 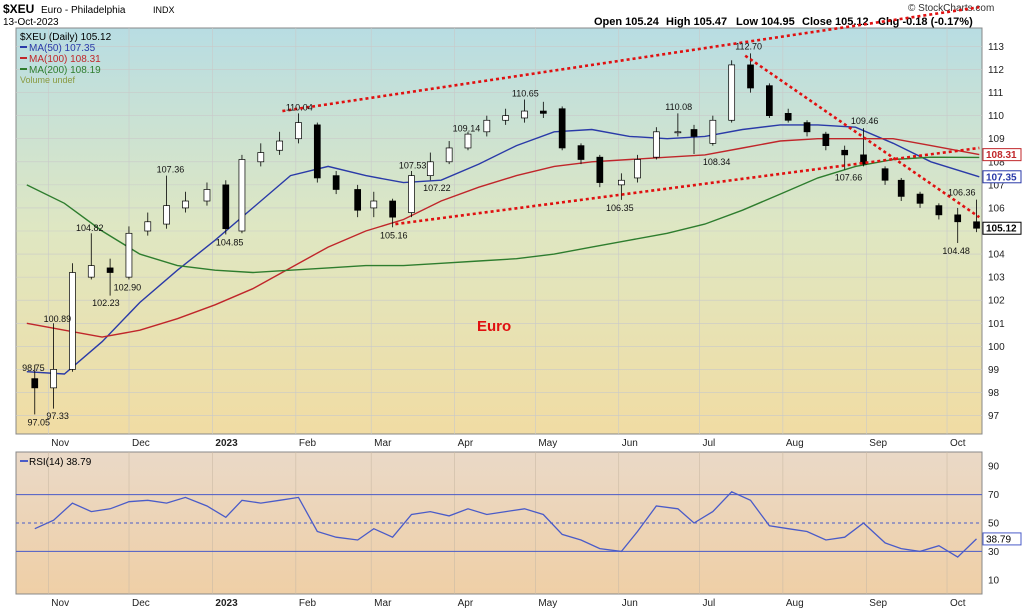 What do you see at coordinates (437, 188) in the screenshot?
I see `price-label: 107.22` at bounding box center [437, 188].